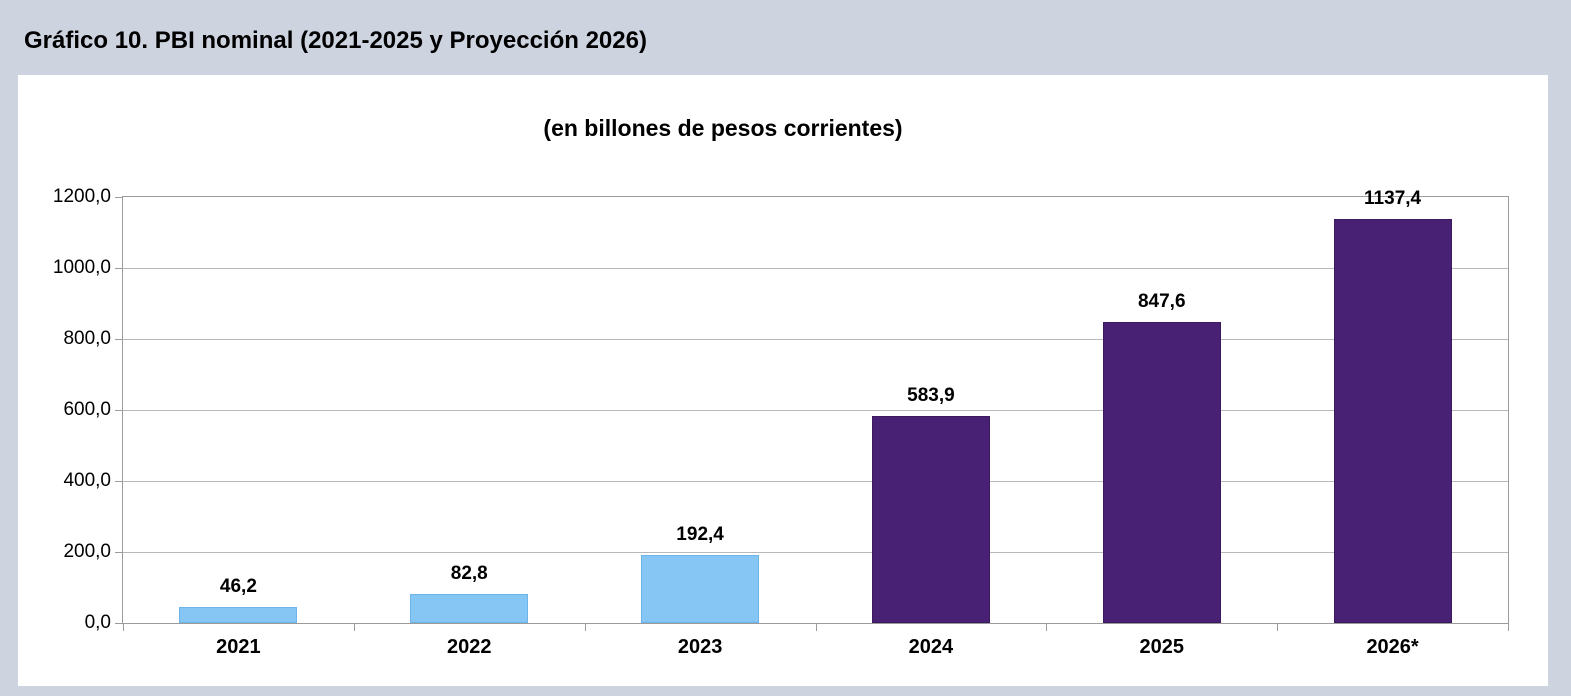 The width and height of the screenshot is (1571, 696). I want to click on bar-value-label: 583,9, so click(931, 395).